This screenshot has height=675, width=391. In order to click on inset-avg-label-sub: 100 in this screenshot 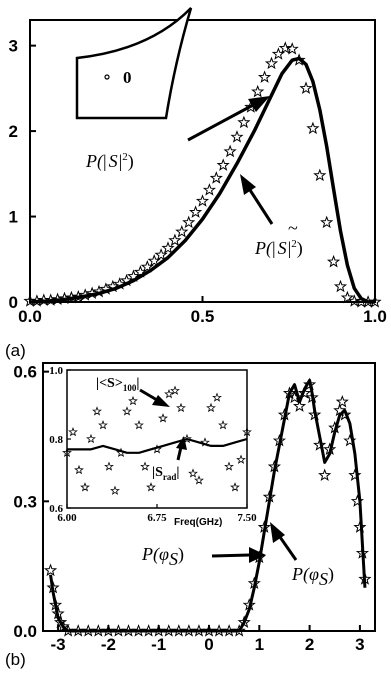, I will do `click(130, 388)`.